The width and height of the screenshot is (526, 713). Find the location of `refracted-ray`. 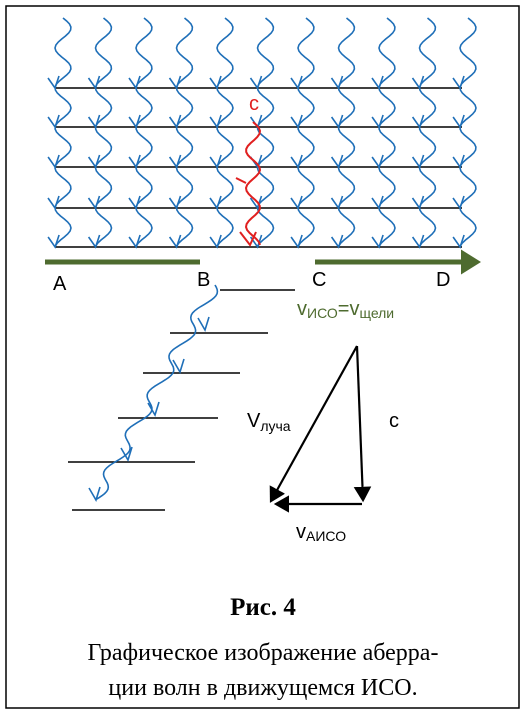

refracted-ray is located at coordinates (153, 393).